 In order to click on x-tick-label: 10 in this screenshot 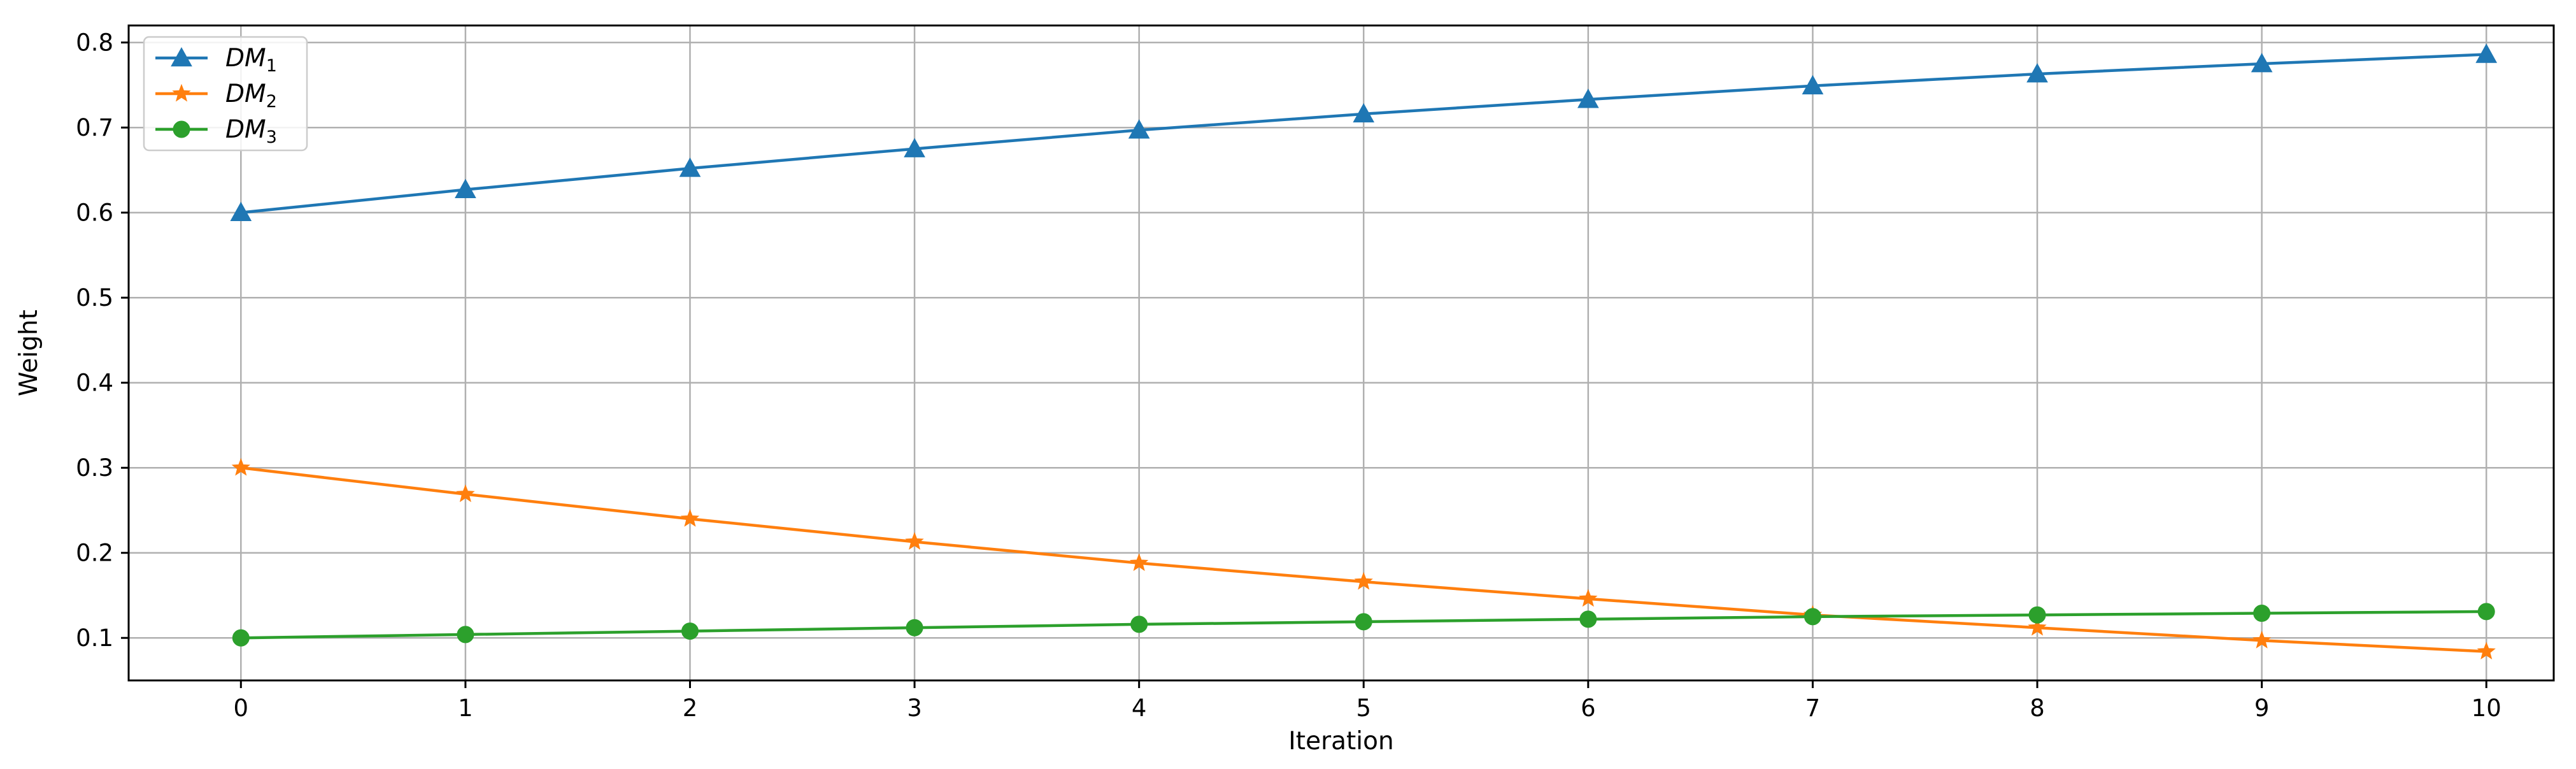, I will do `click(2487, 708)`.